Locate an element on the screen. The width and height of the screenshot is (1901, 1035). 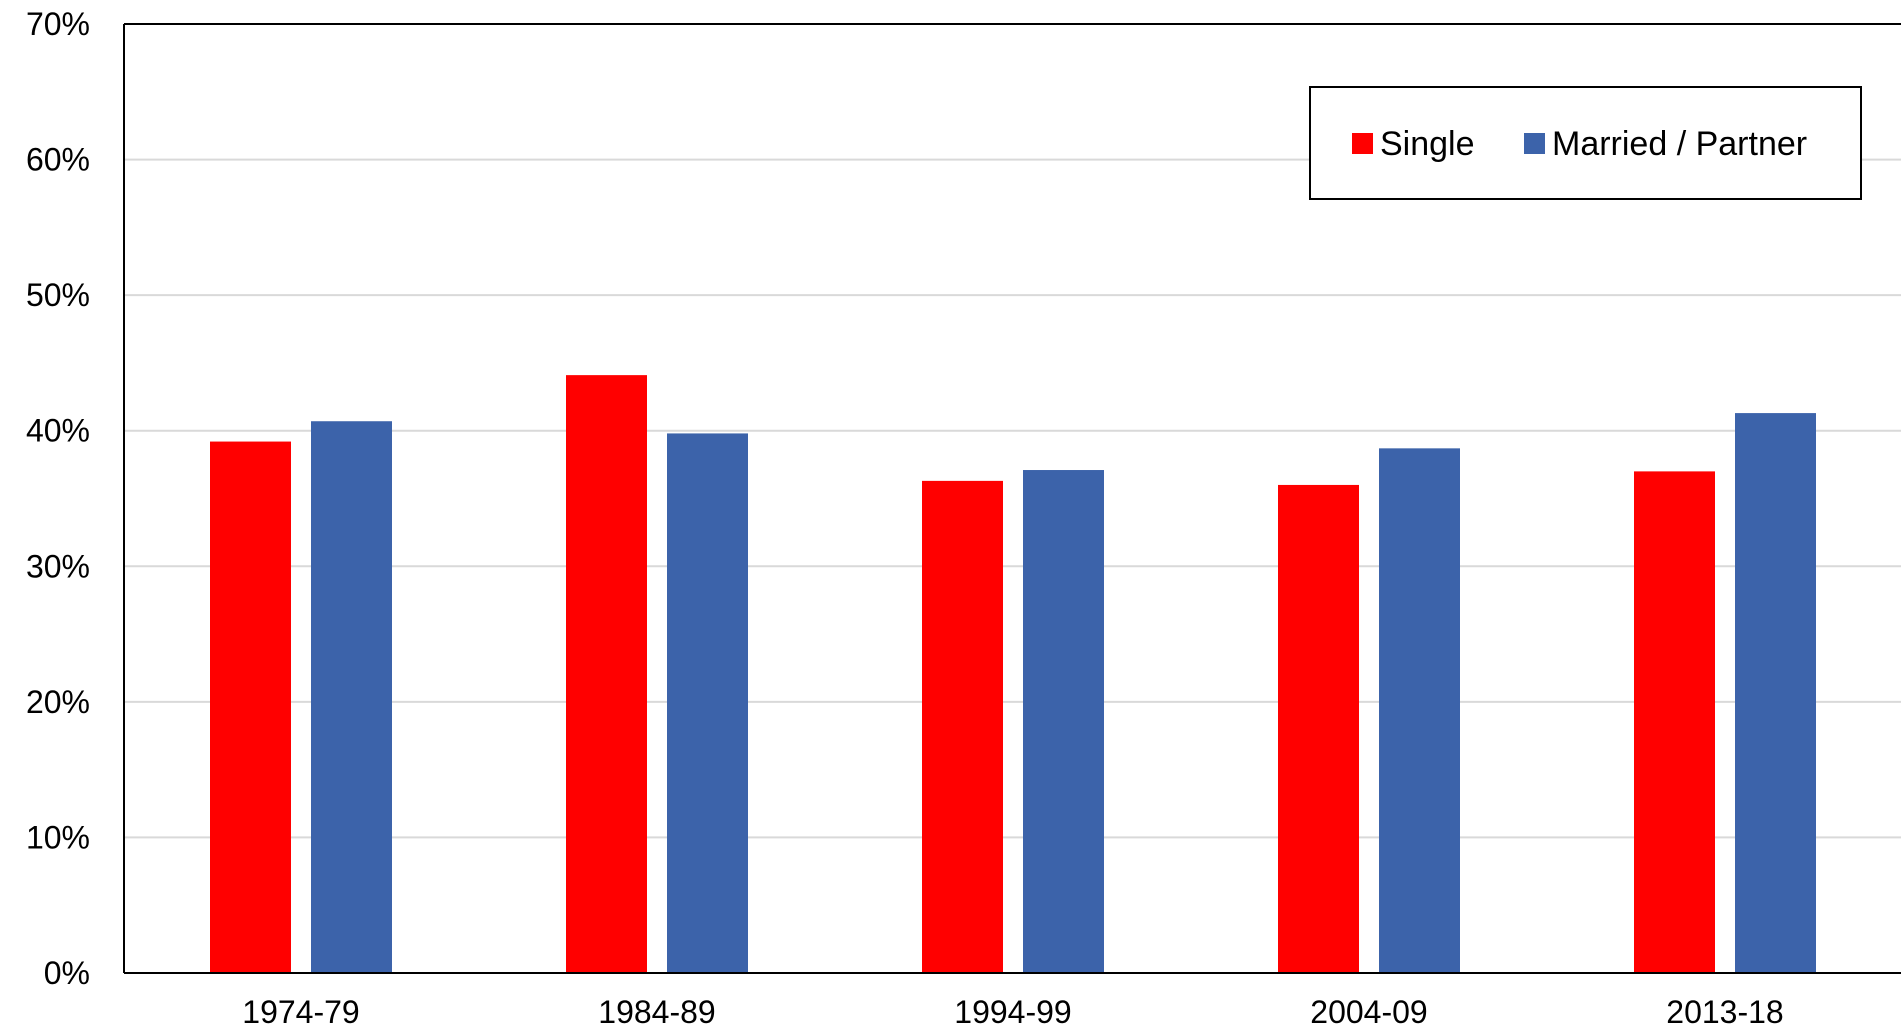
y-tick-label: 30% is located at coordinates (58, 566).